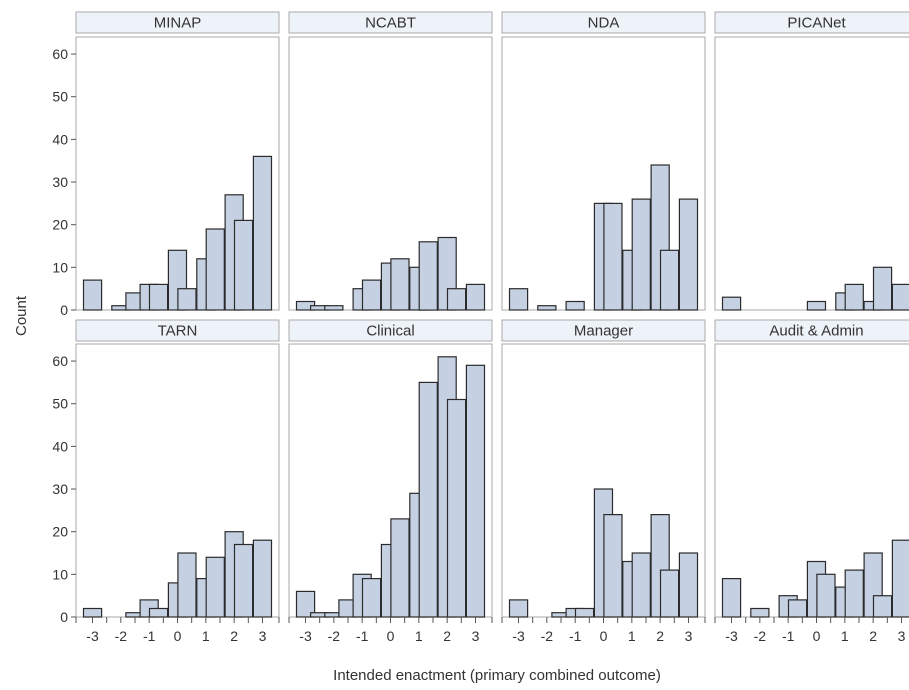 The image size is (909, 690). Describe the element at coordinates (60, 225) in the screenshot. I see `y-tick-label: 20` at that location.